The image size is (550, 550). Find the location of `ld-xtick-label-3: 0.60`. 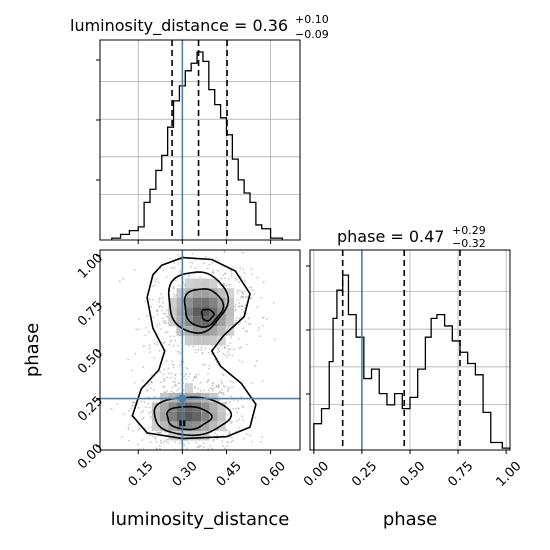

ld-xtick-label-3: 0.60 is located at coordinates (273, 474).